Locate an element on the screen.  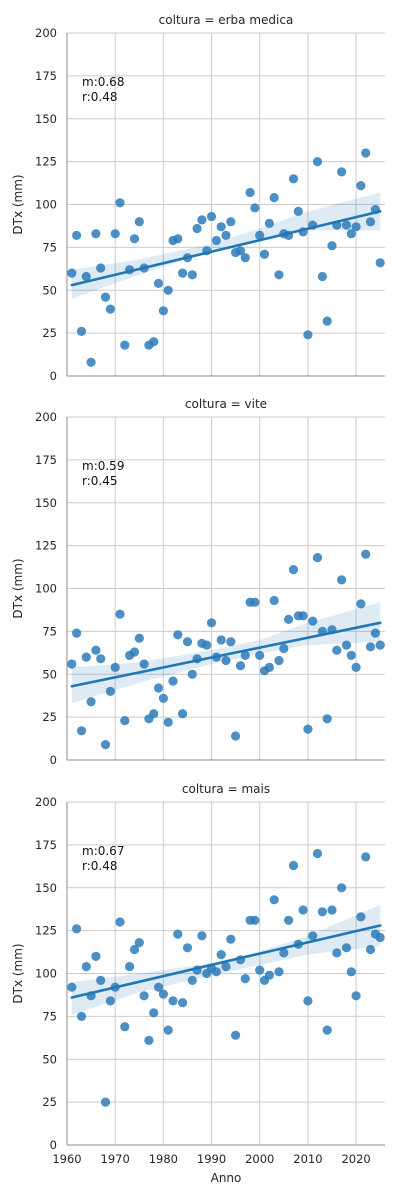
annotation-text: r:0.45 is located at coordinates (99, 481).